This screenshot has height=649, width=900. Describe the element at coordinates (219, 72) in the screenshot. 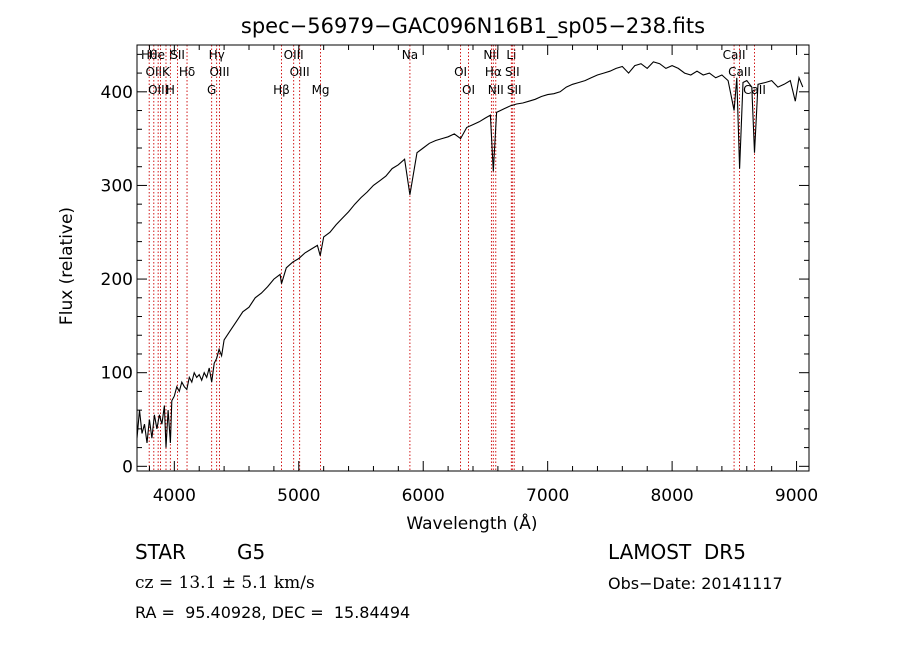

I see `line-label-11: OIII` at that location.